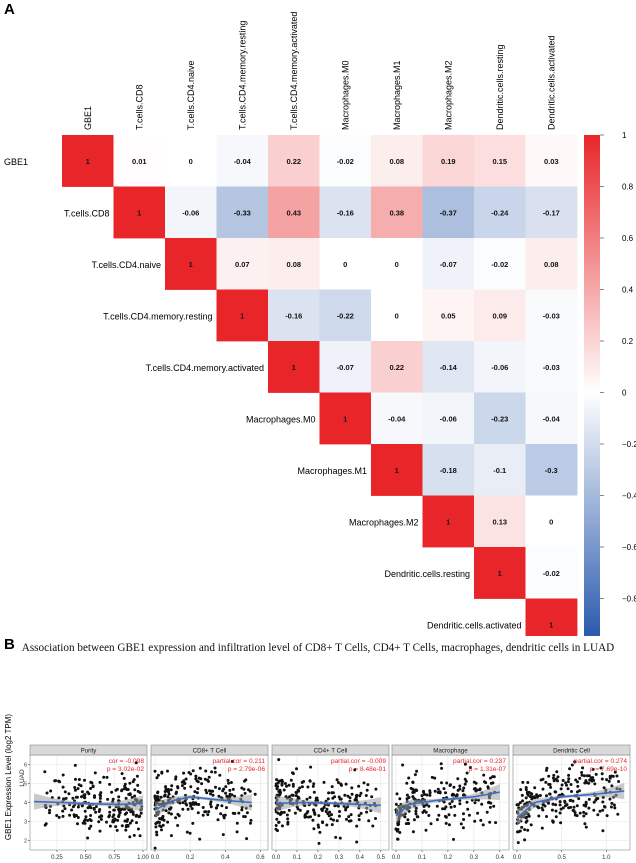 The image size is (636, 863). I want to click on heatmap-cell-value: -0.07, so click(448, 264).